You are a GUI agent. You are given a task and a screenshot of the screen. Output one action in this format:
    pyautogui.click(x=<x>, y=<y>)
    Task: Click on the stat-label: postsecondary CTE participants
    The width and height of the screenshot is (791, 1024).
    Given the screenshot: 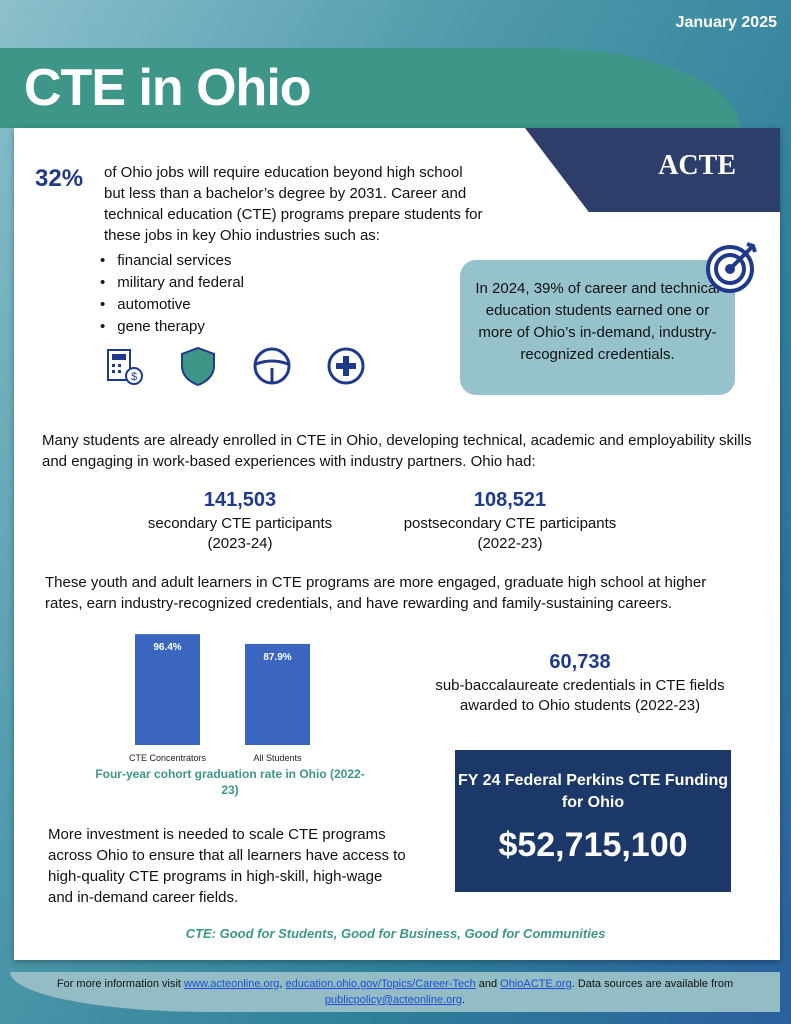 What is the action you would take?
    pyautogui.click(x=510, y=523)
    